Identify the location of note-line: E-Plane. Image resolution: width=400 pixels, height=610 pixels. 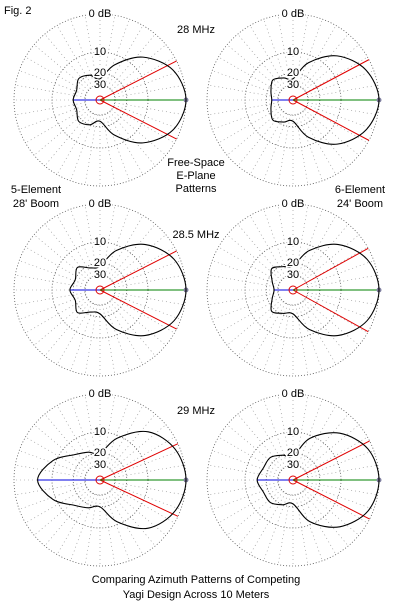
(195, 176).